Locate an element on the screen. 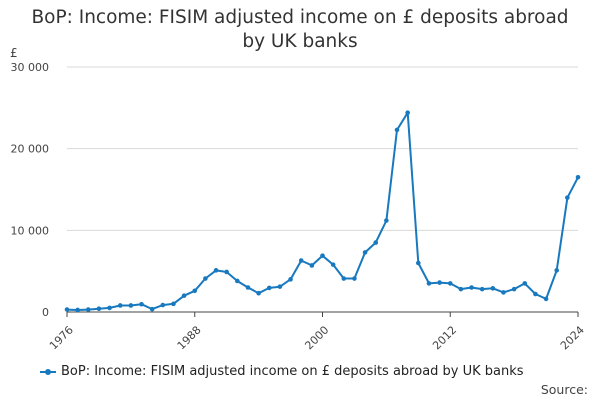 The height and width of the screenshot is (400, 600). y-tick-label: 20 000 is located at coordinates (30, 149).